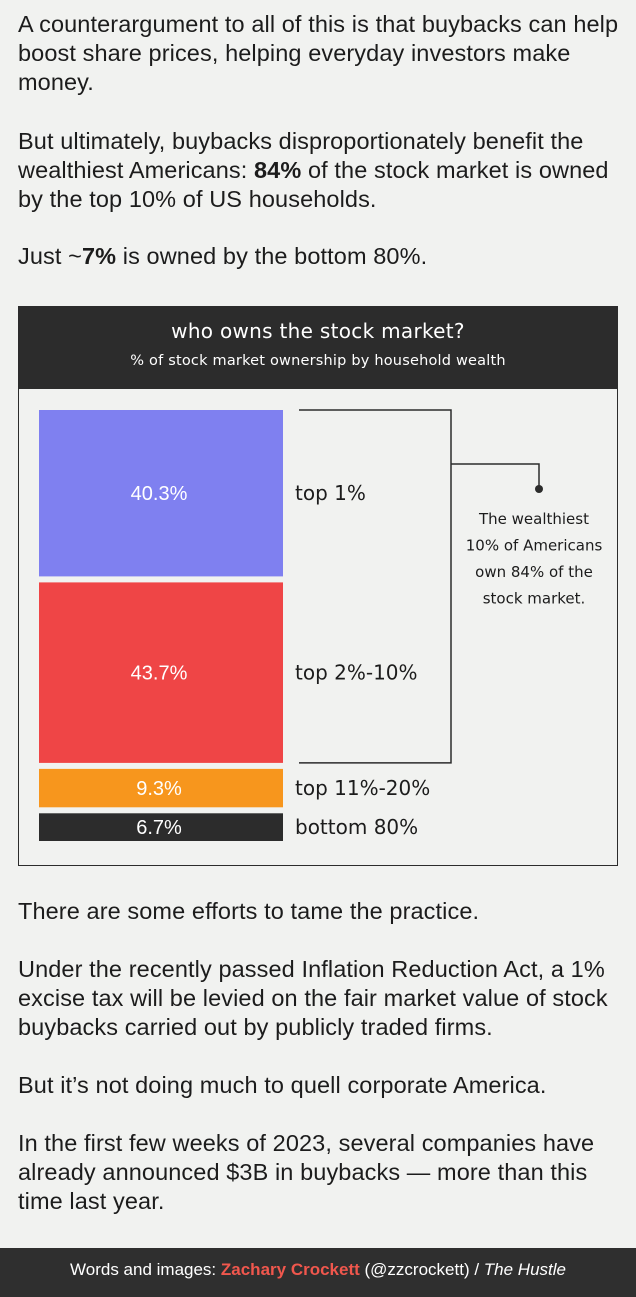 This screenshot has height=1297, width=636. I want to click on category-label-top-1: top 1%, so click(330, 493).